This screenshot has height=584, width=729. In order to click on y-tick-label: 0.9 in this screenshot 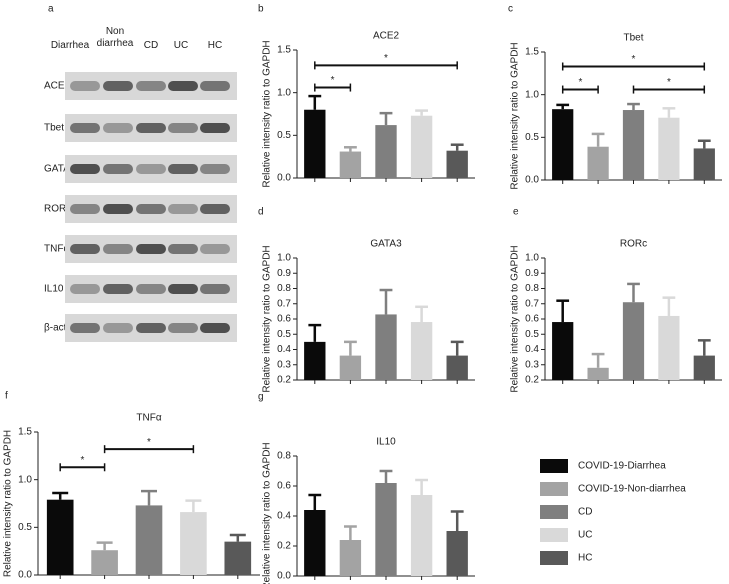, I will do `click(284, 273)`.